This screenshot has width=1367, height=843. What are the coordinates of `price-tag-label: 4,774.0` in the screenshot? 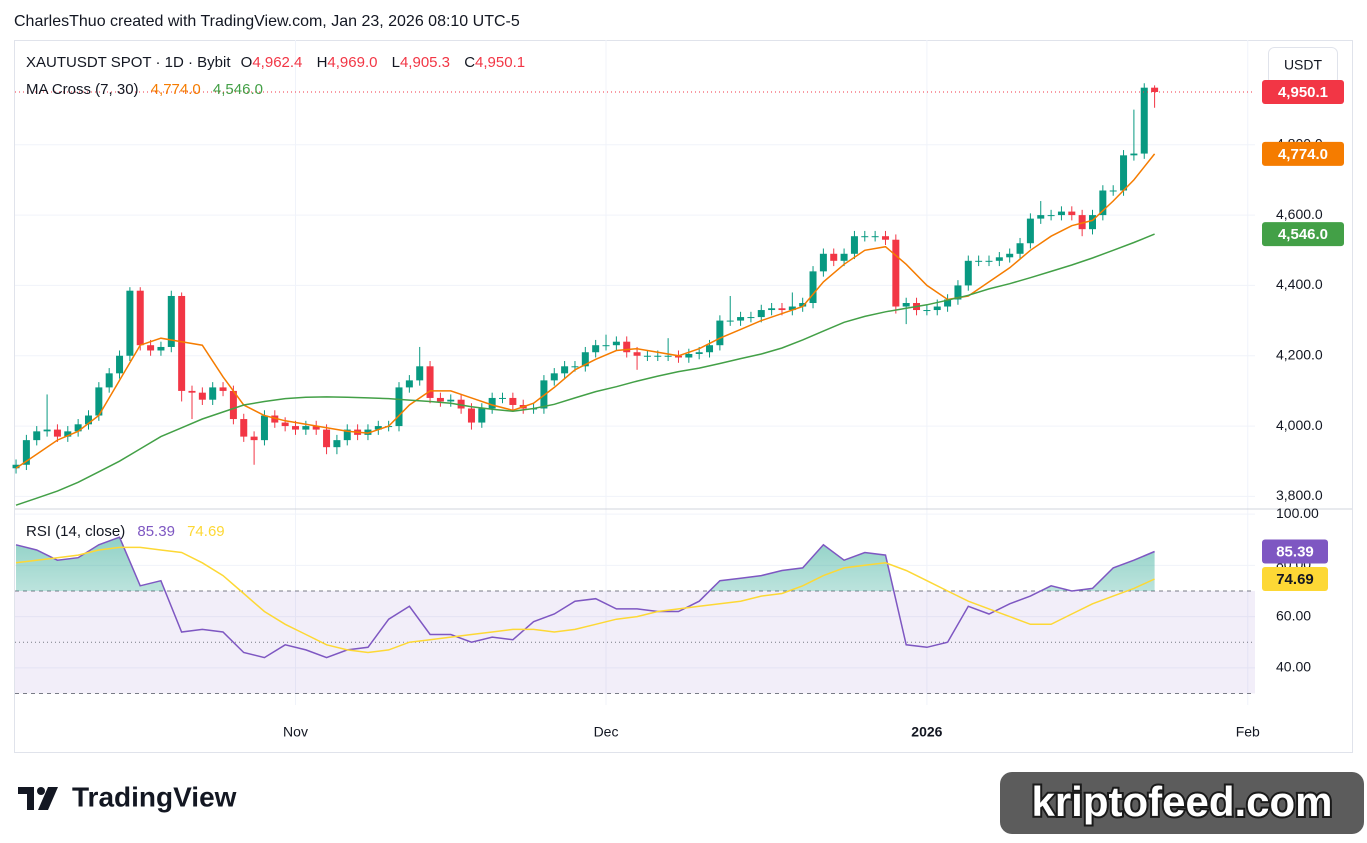 It's located at (1303, 154).